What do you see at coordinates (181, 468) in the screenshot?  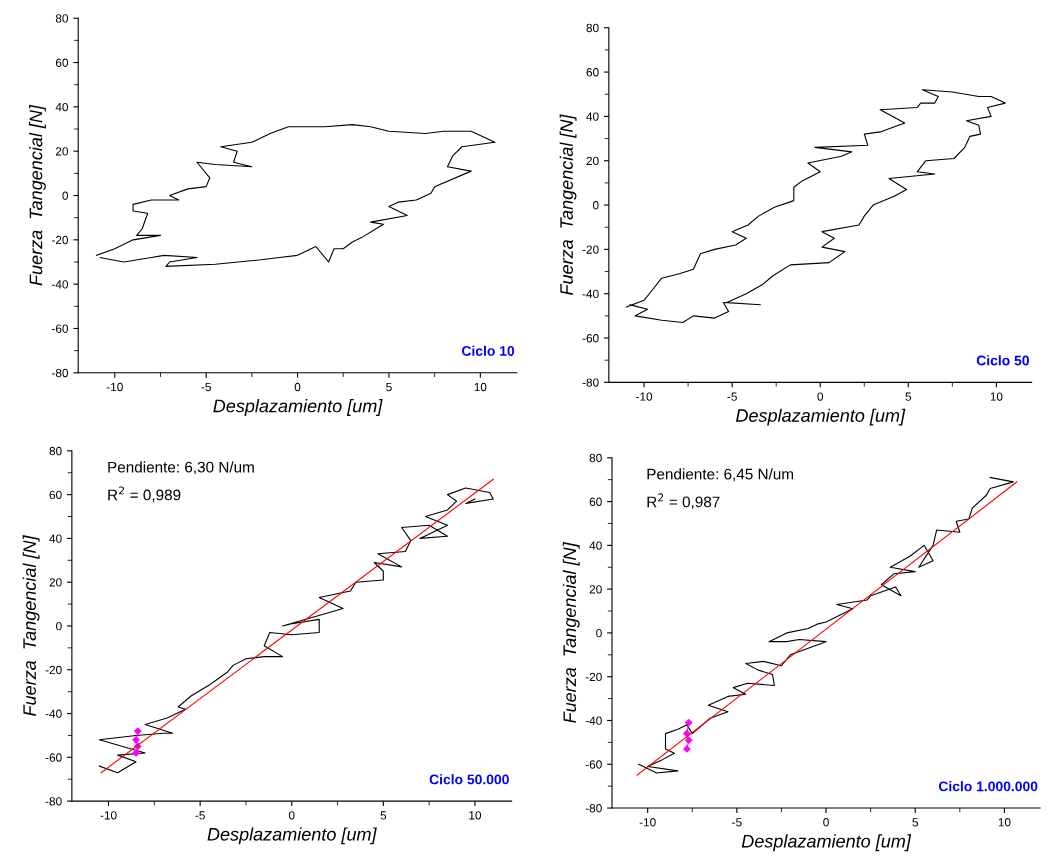 I see `annotation: Pendiente: 6,30 N/um` at bounding box center [181, 468].